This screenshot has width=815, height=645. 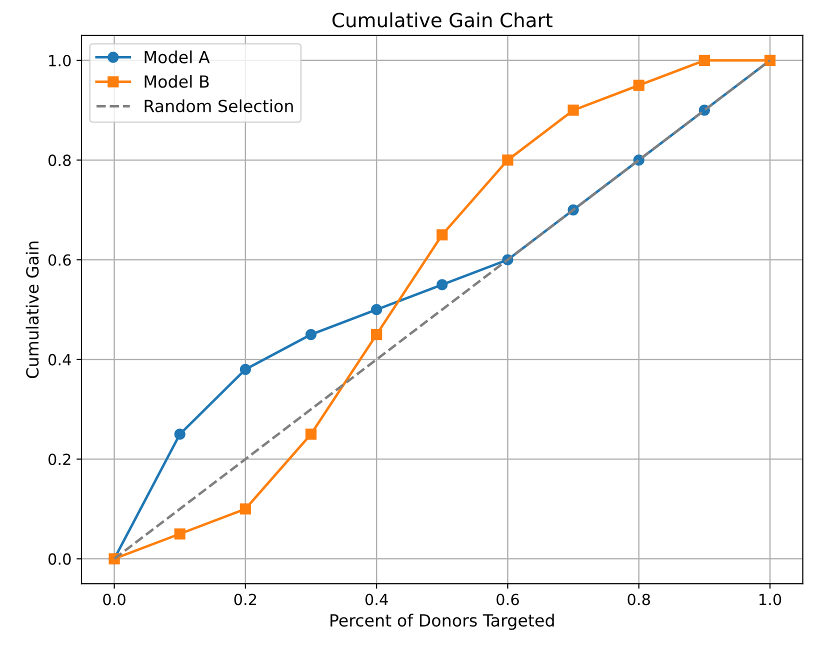 What do you see at coordinates (771, 600) in the screenshot?
I see `x-tick-label: 1.0` at bounding box center [771, 600].